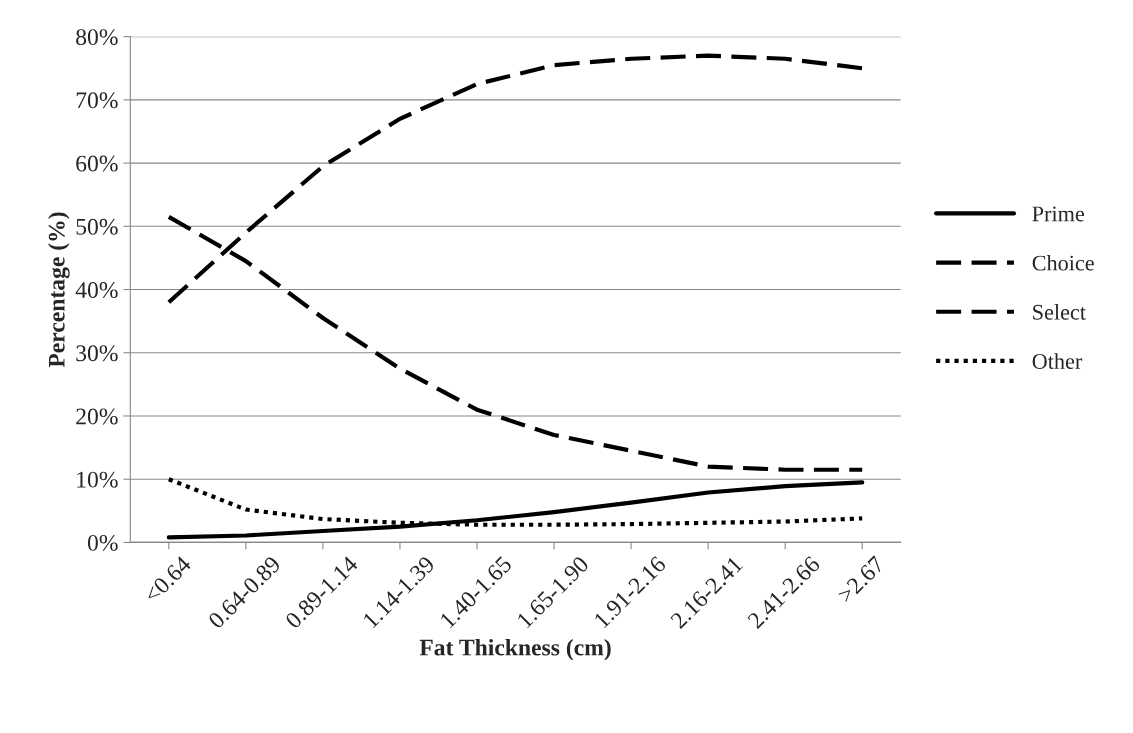  What do you see at coordinates (59, 290) in the screenshot?
I see `y-axis-title: Percentage (%)` at bounding box center [59, 290].